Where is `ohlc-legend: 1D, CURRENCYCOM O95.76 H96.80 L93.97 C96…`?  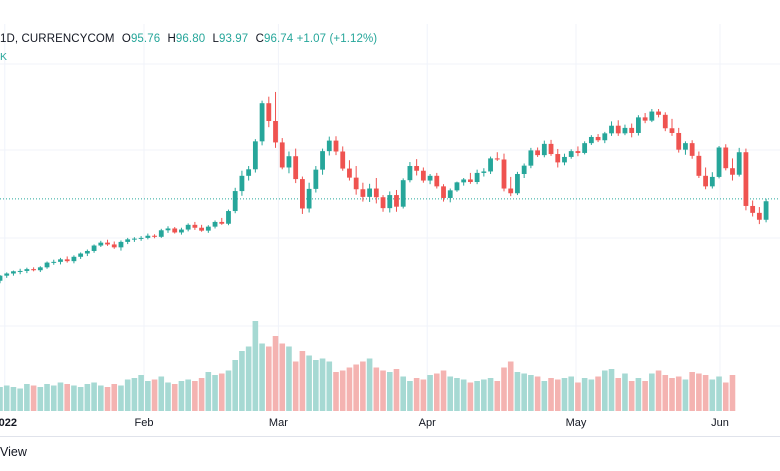 ohlc-legend: 1D, CURRENCYCOM O95.76 H96.80 L93.97 C96… is located at coordinates (188, 39).